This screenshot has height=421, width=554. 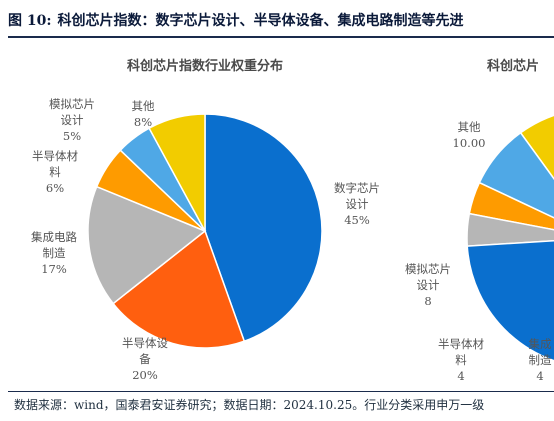 I want to click on chart-1-title: 科创芯片指数行业权重分布, so click(x=205, y=66).